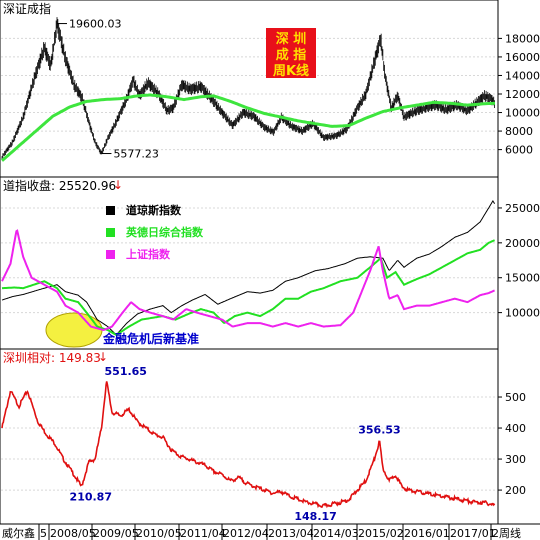 The width and height of the screenshot is (540, 540). What do you see at coordinates (522, 208) in the screenshot?
I see `y-tick-label: 25000` at bounding box center [522, 208].